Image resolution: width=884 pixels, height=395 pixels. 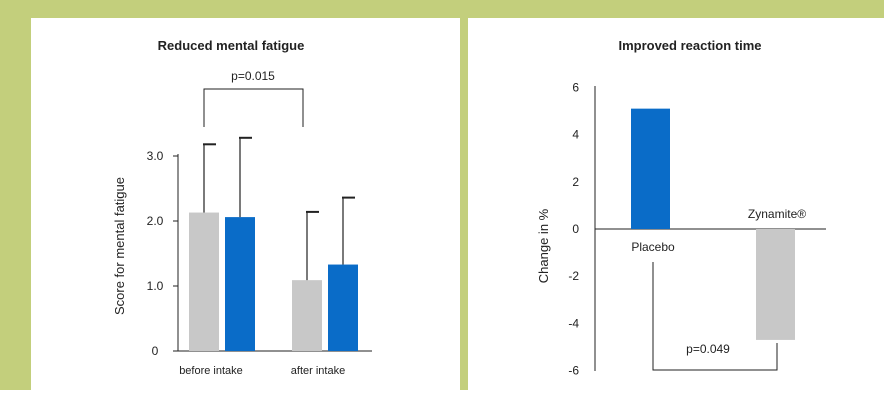 I want to click on x-tick-label: before intake, so click(x=211, y=371).